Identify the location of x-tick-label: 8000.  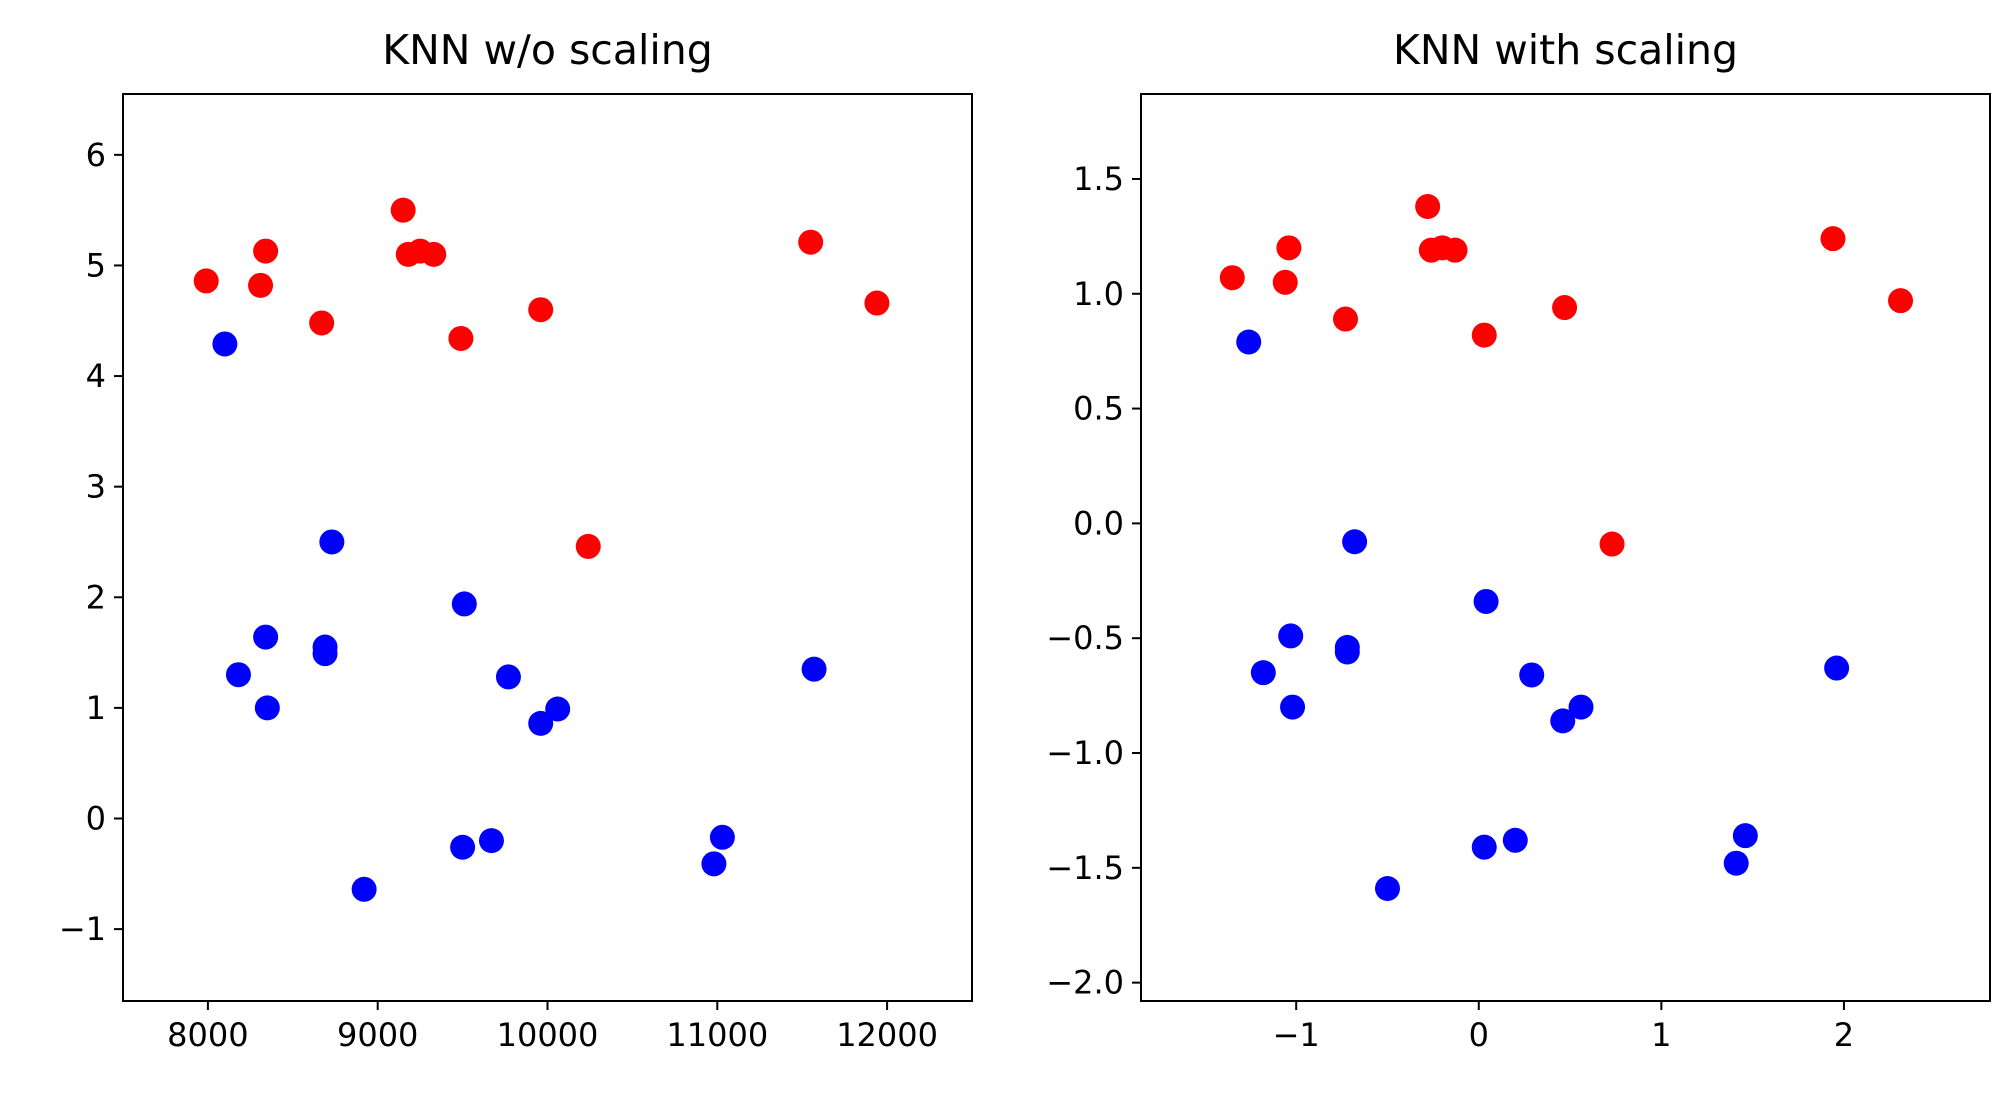
(207, 1035).